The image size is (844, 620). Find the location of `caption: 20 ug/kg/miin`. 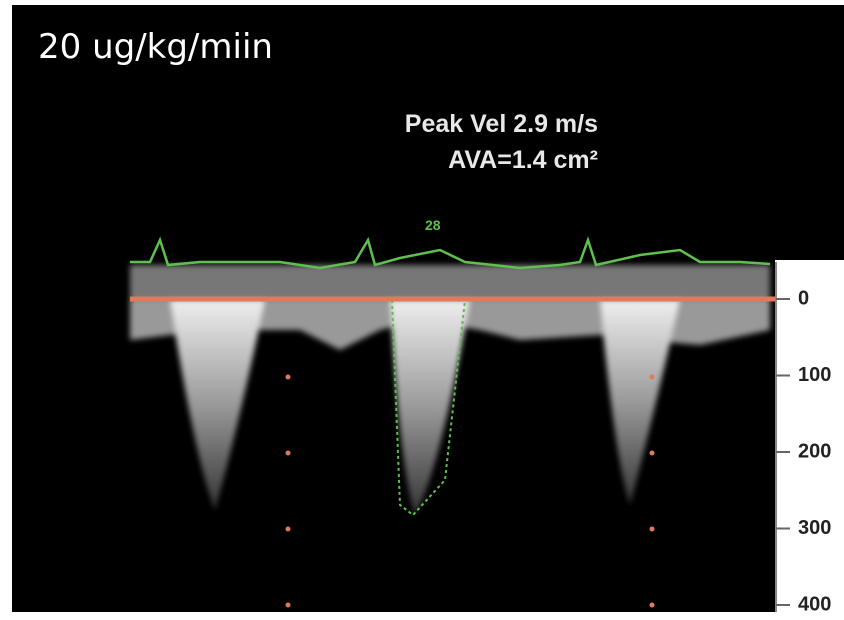

caption: 20 ug/kg/miin is located at coordinates (155, 47).